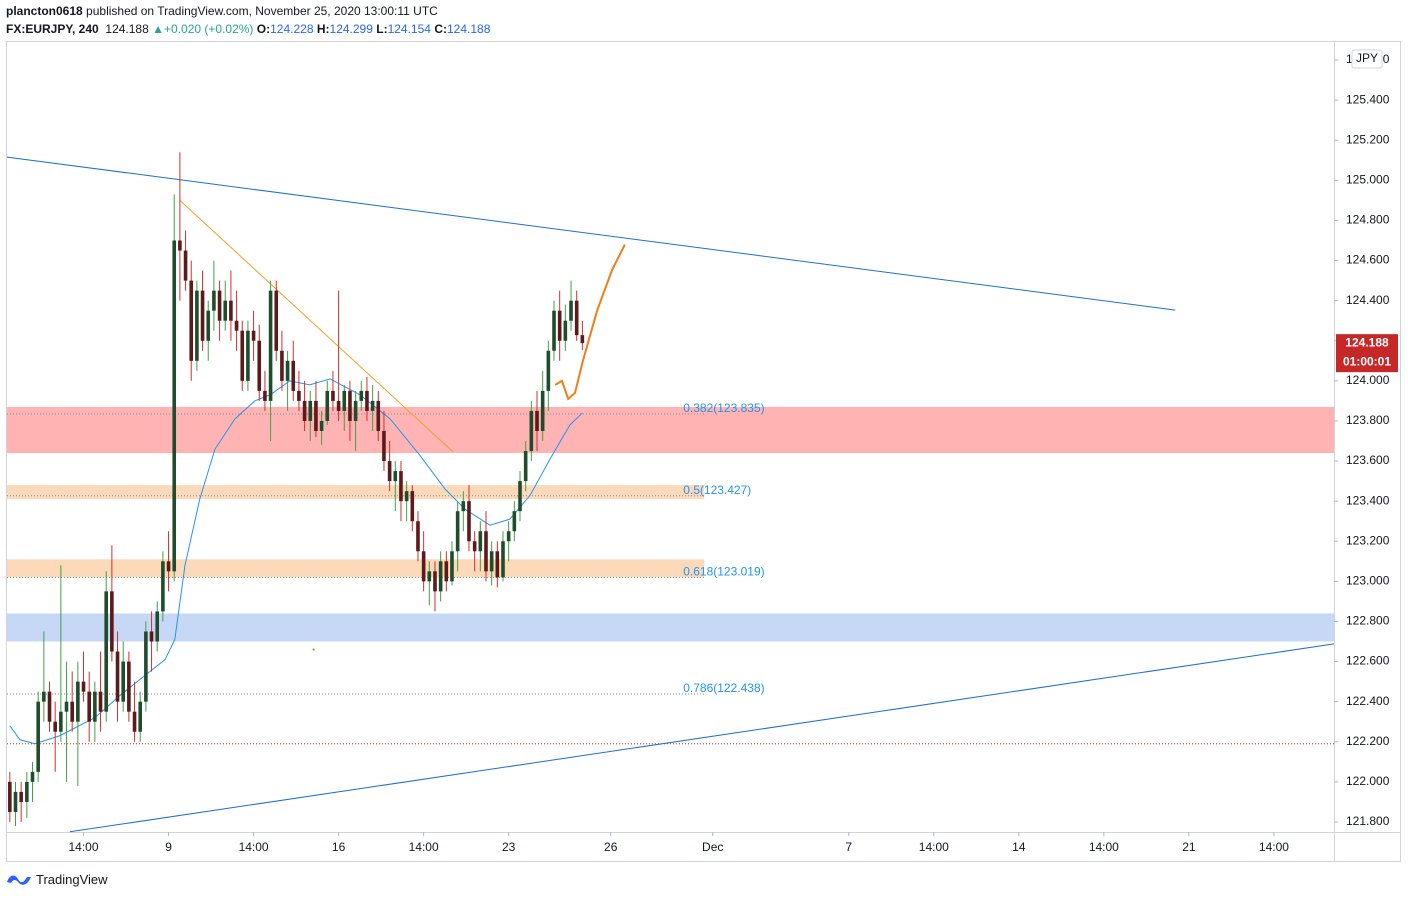  I want to click on y-tick-label: 121.800, so click(1368, 821).